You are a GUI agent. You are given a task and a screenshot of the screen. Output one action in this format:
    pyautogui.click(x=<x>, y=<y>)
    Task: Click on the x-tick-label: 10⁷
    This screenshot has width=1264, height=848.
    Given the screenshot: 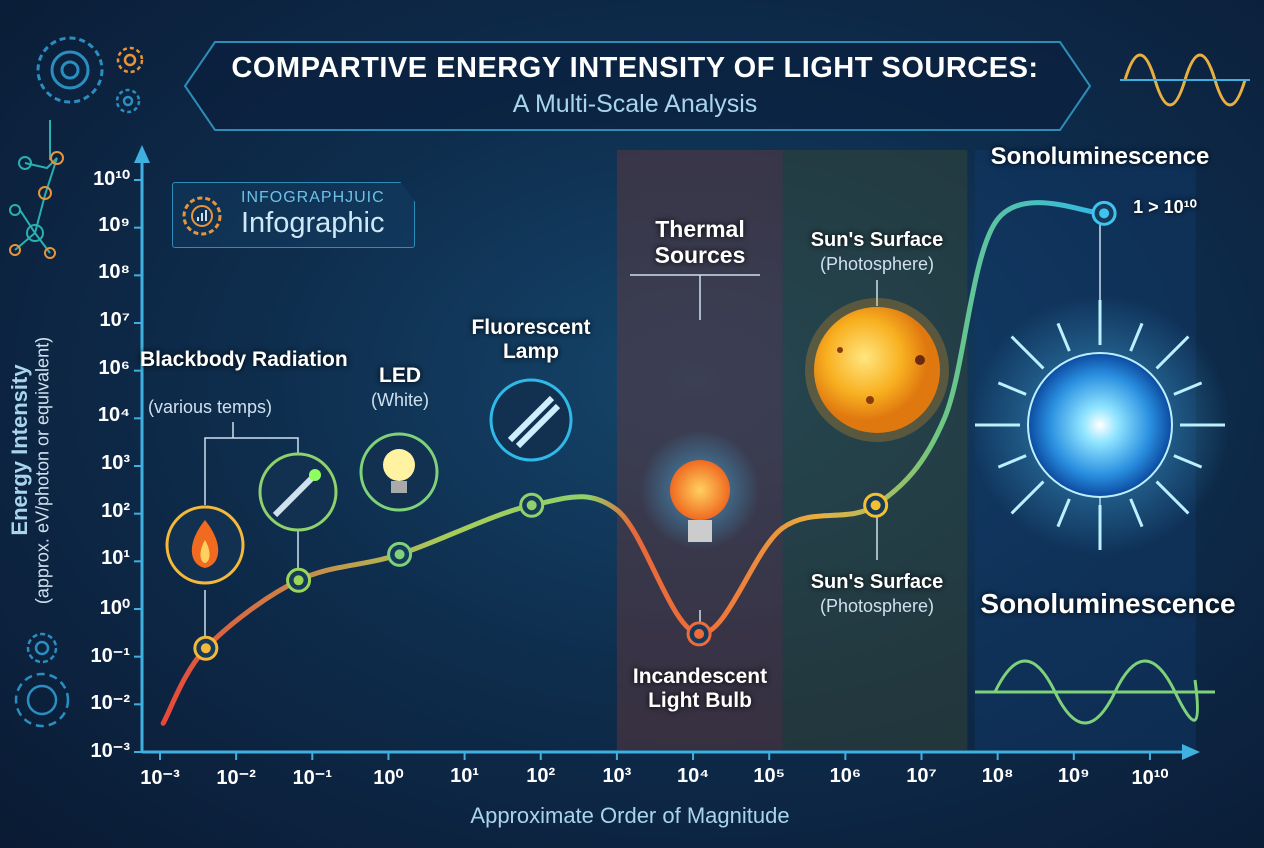 What is the action you would take?
    pyautogui.click(x=921, y=776)
    